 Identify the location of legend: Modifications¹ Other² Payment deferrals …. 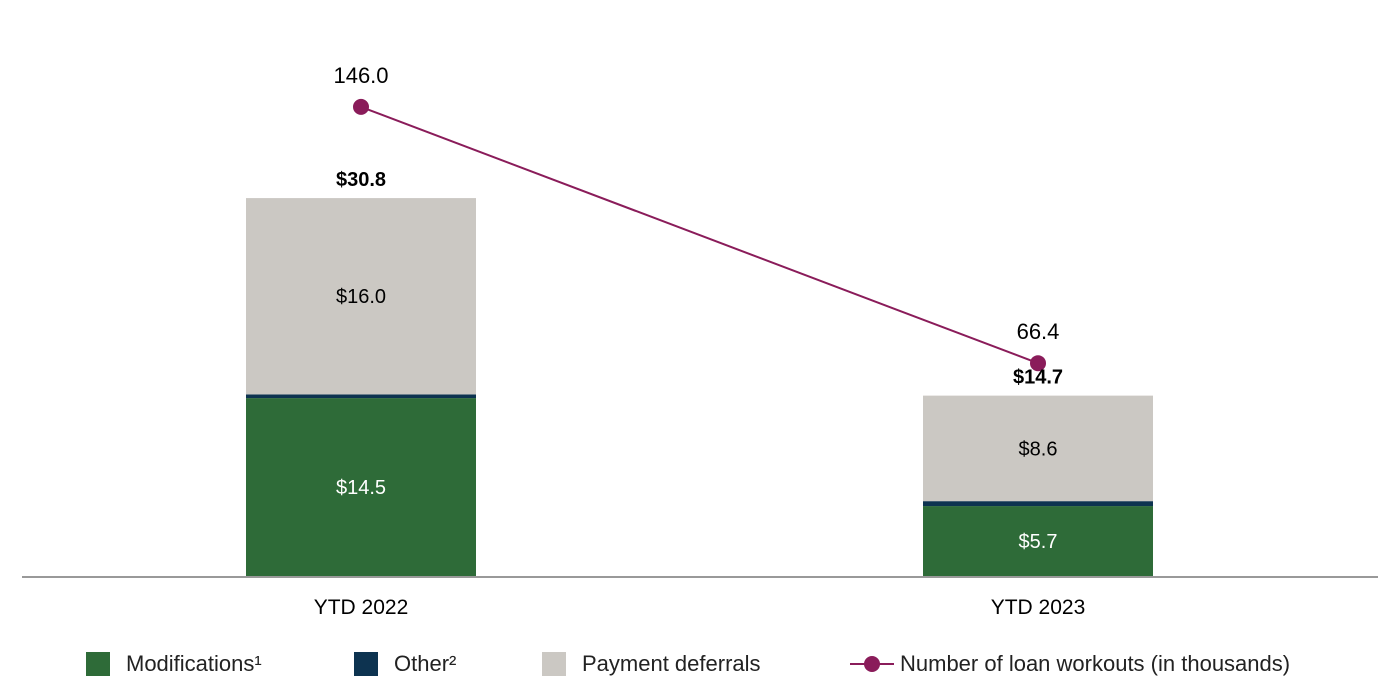
(700, 664).